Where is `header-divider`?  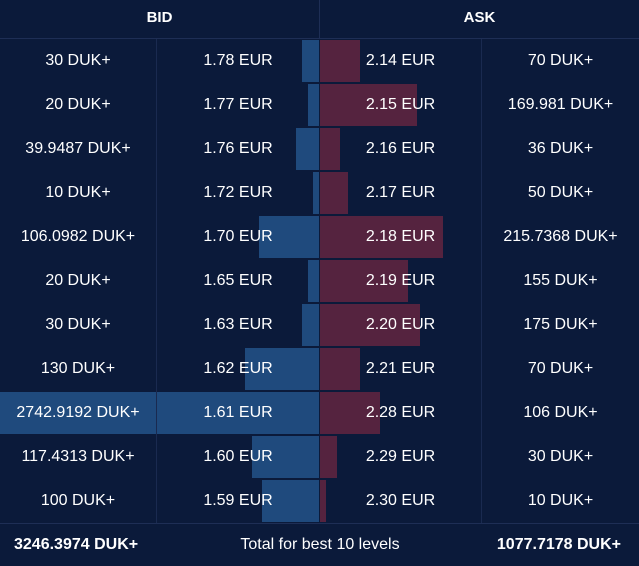 header-divider is located at coordinates (319, 19).